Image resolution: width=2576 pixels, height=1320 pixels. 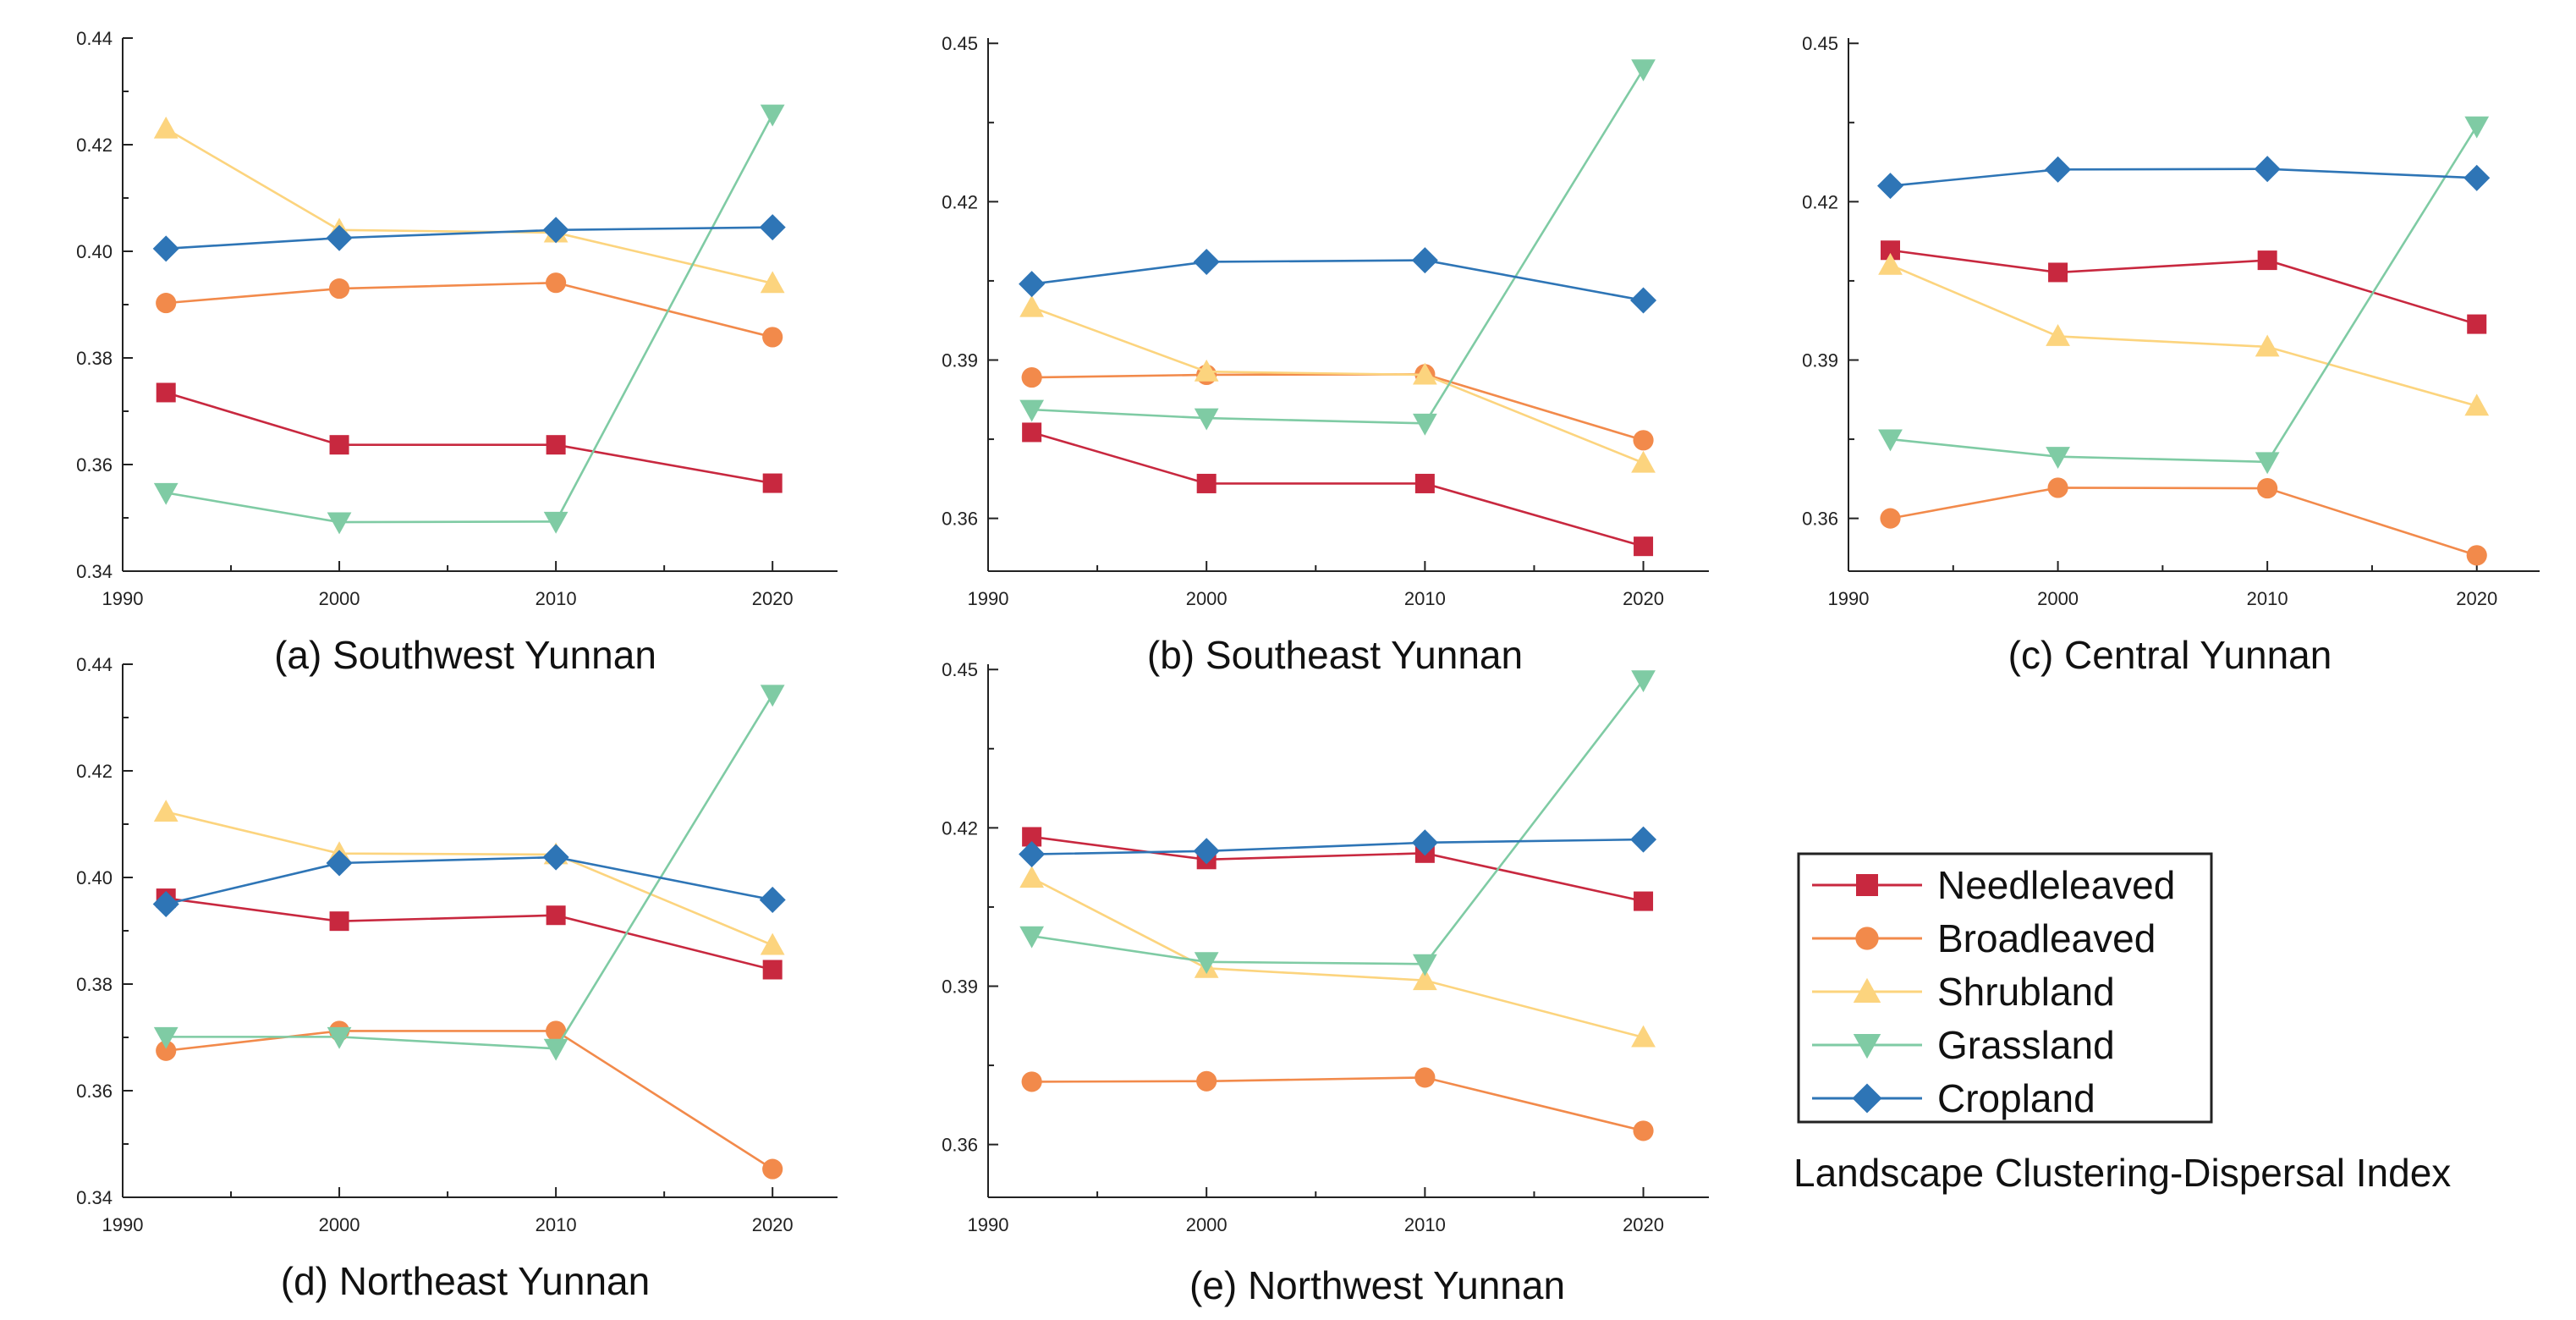 What do you see at coordinates (2016, 1098) in the screenshot?
I see `legend-label-cropland: Cropland` at bounding box center [2016, 1098].